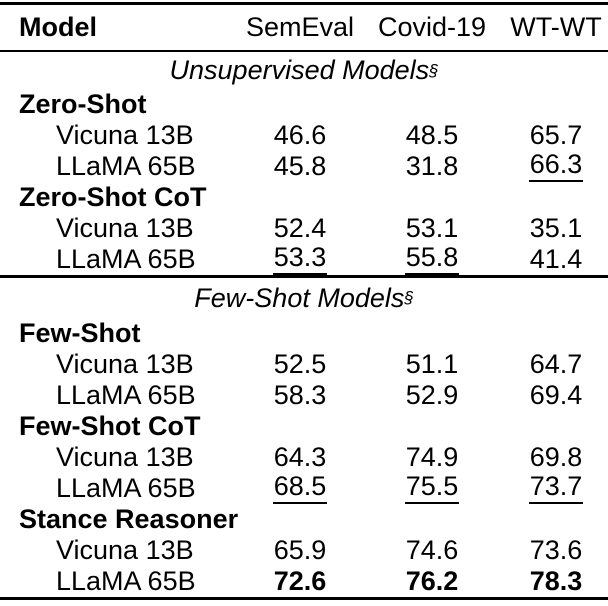 The width and height of the screenshot is (608, 606). What do you see at coordinates (299, 70) in the screenshot?
I see `section-title-text: Unsupervised Models` at bounding box center [299, 70].